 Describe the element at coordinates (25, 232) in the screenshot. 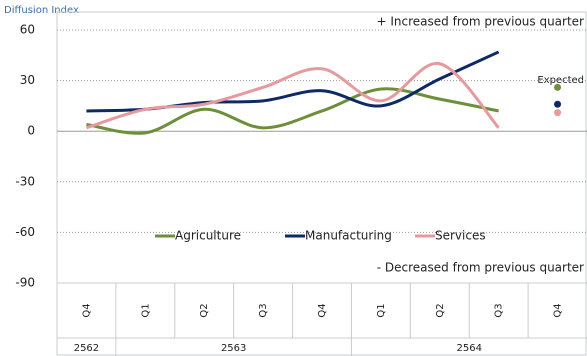

I see `y-tick-label: -60` at that location.